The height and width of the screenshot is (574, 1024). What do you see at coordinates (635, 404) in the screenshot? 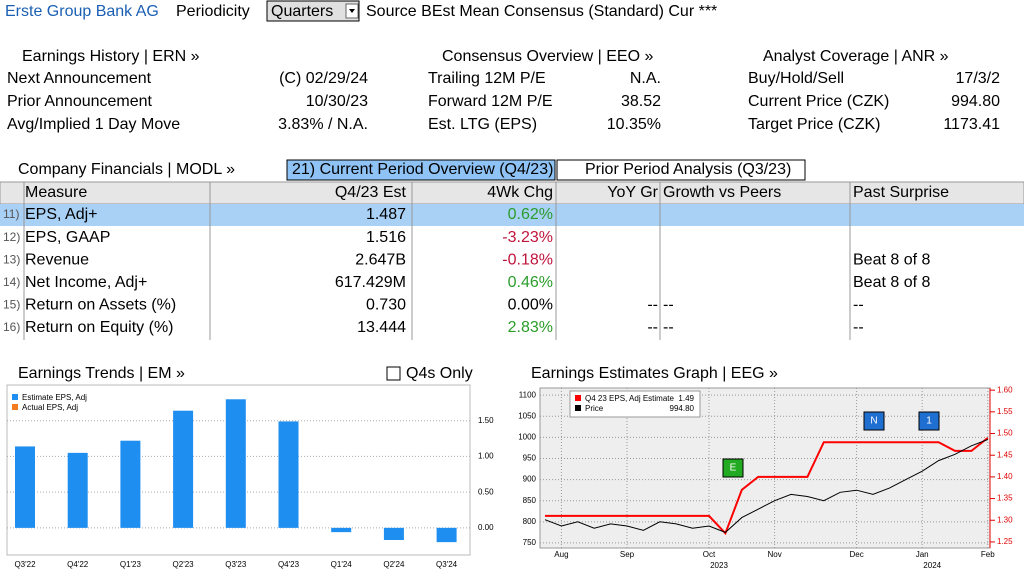
I see `legend-box` at bounding box center [635, 404].